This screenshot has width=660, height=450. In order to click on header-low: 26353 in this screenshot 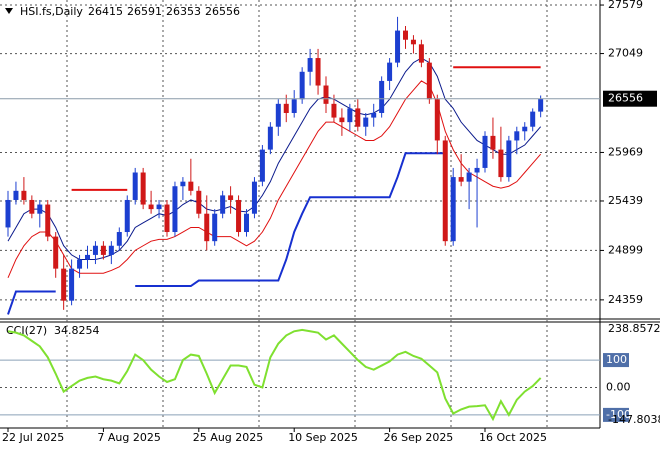, I will do `click(183, 11)`.